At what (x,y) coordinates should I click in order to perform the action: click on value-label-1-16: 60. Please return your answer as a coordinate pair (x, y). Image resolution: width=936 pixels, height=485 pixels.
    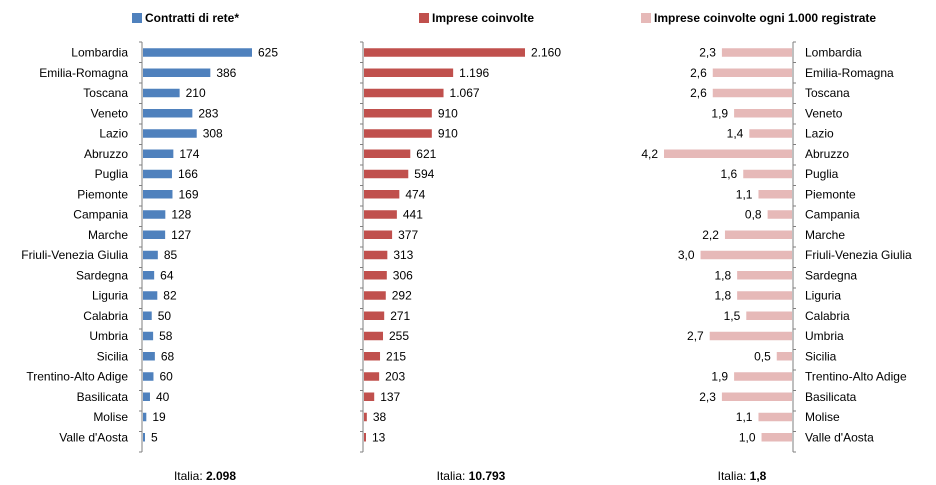
    Looking at the image, I should click on (166, 377).